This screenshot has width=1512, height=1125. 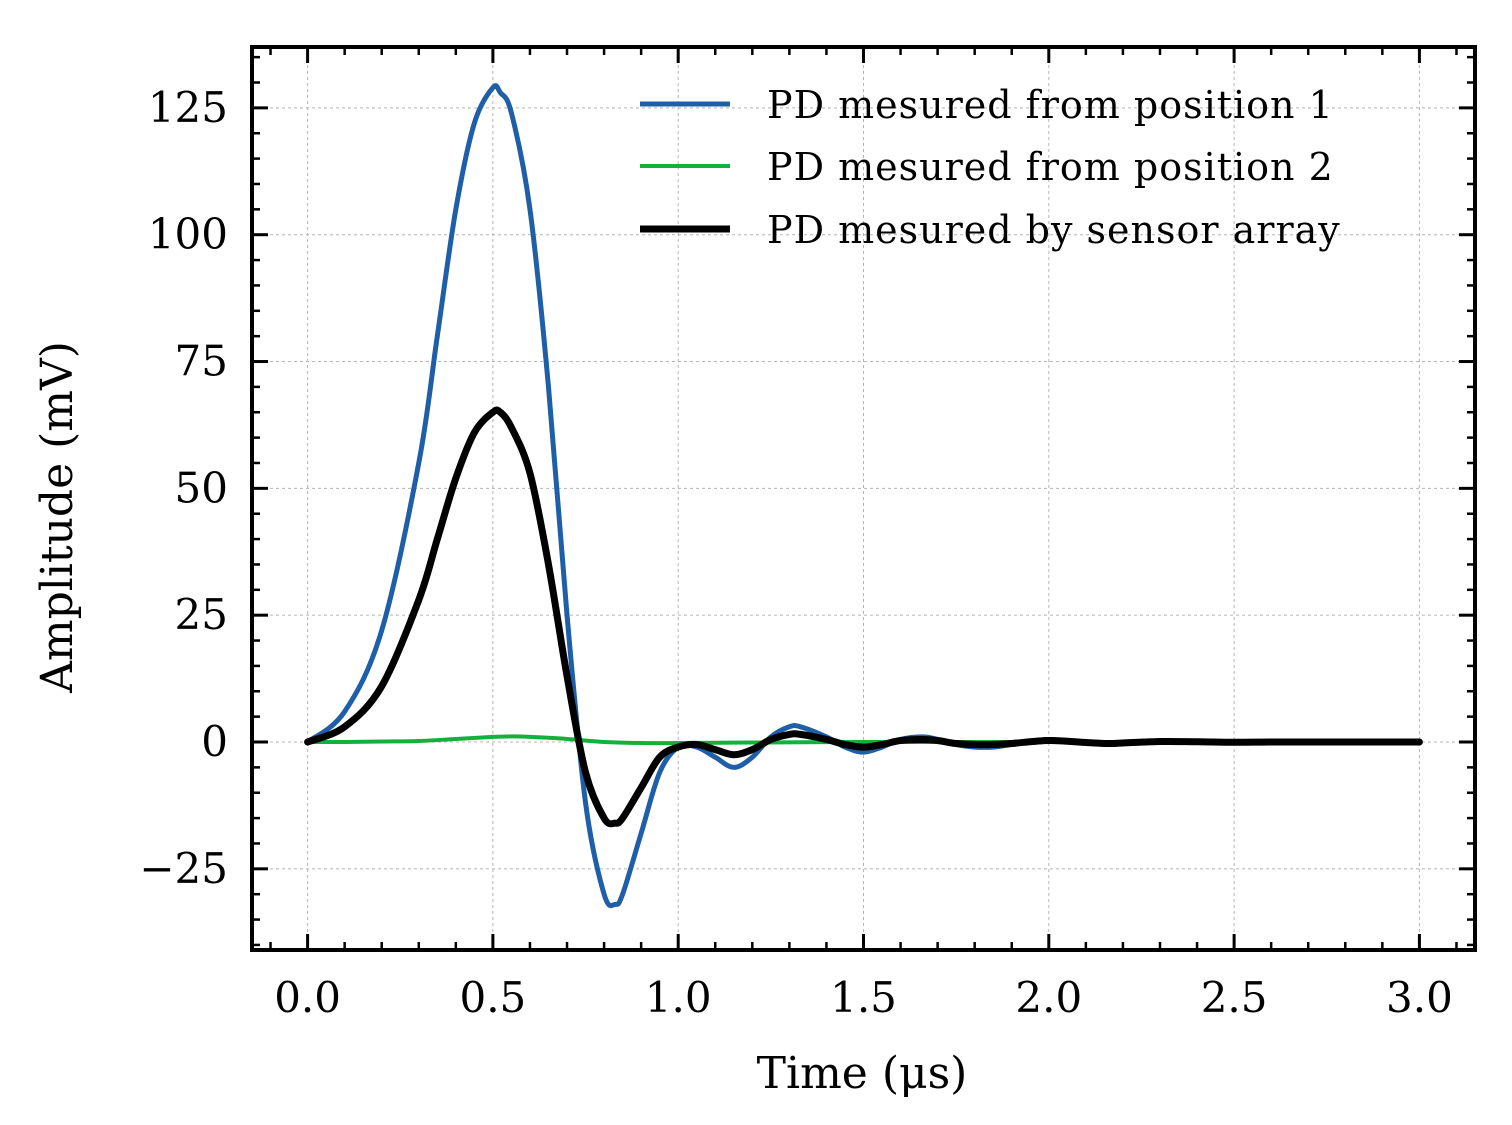 What do you see at coordinates (862, 1073) in the screenshot?
I see `x-axis-title: Time (μs)` at bounding box center [862, 1073].